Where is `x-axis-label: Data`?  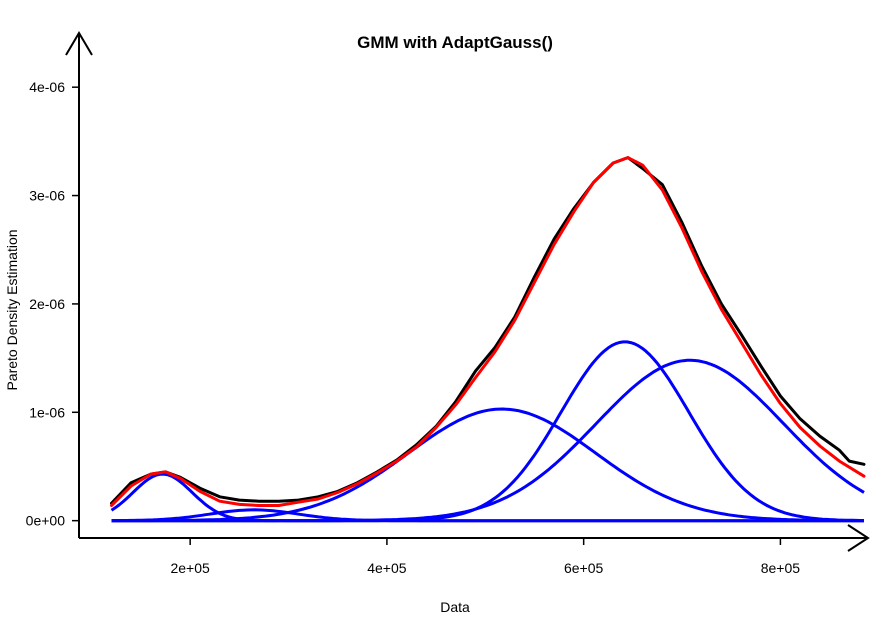 x-axis-label: Data is located at coordinates (455, 607).